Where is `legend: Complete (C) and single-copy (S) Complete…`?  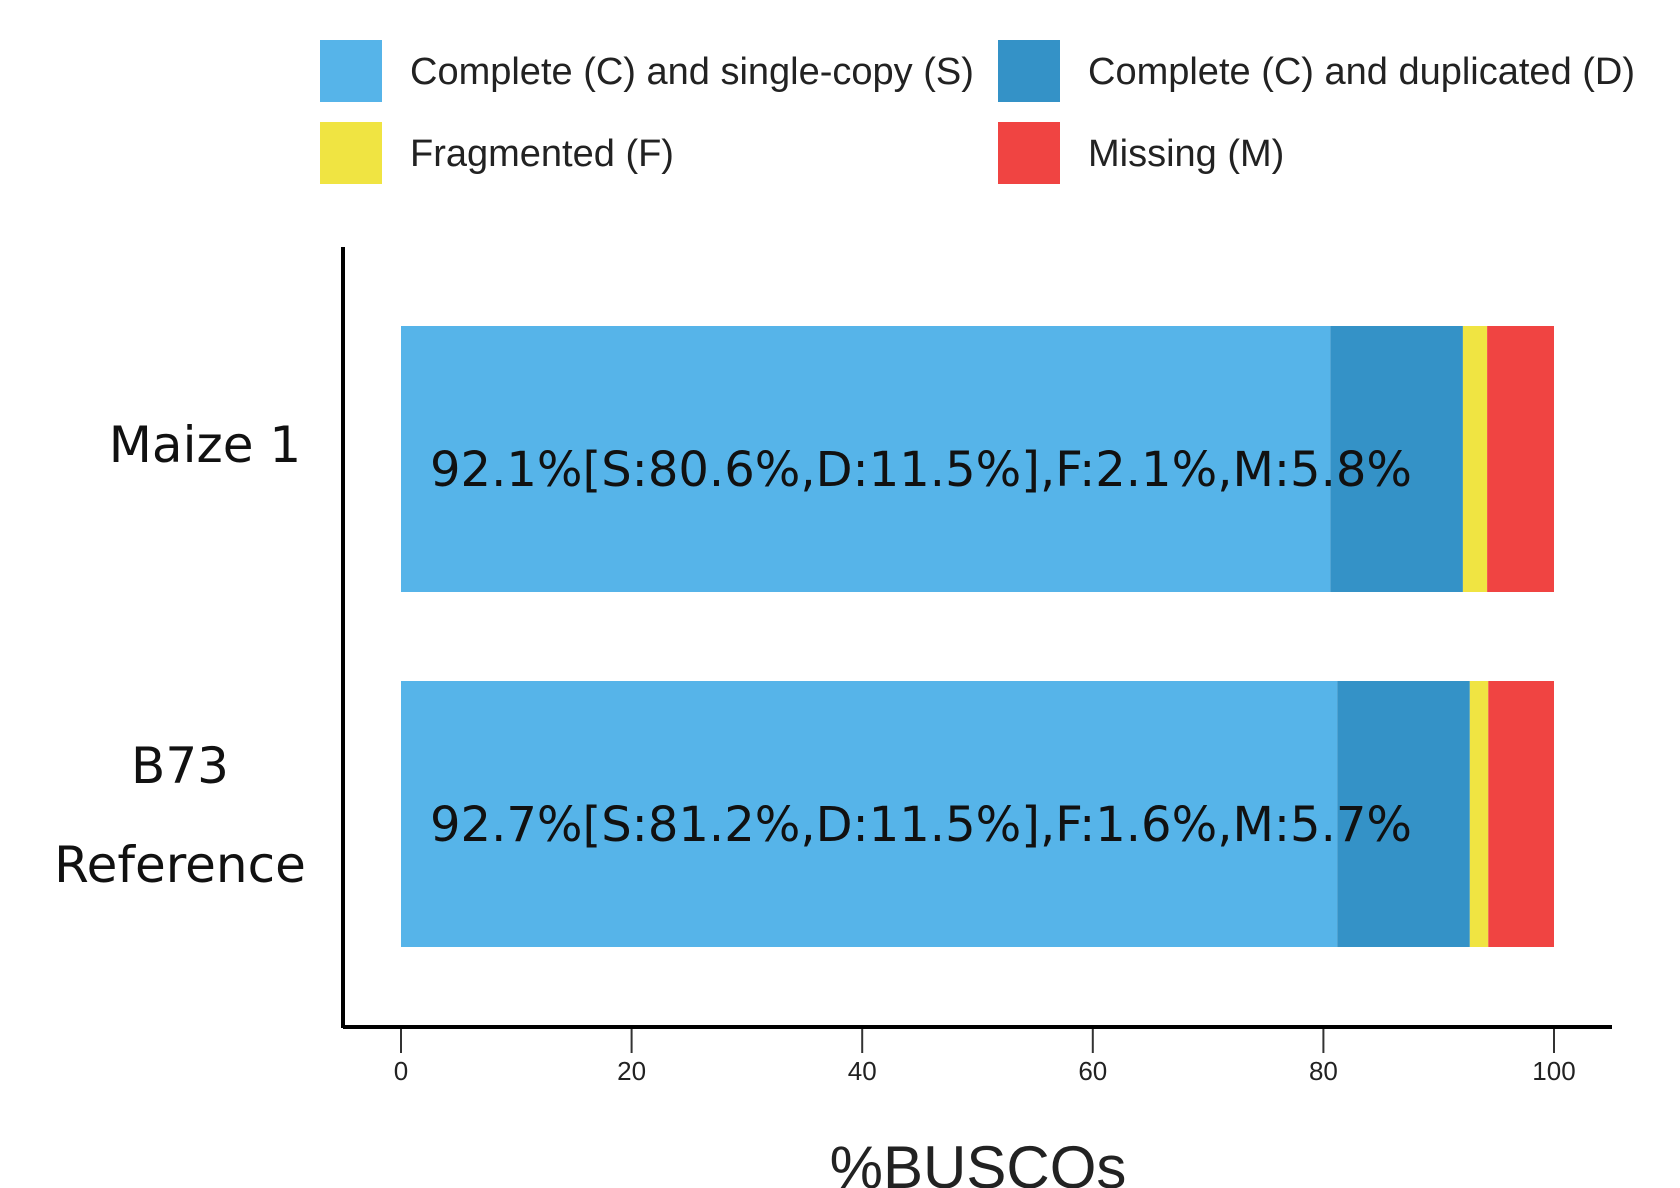 legend: Complete (C) and single-copy (S) Complete… is located at coordinates (977, 112).